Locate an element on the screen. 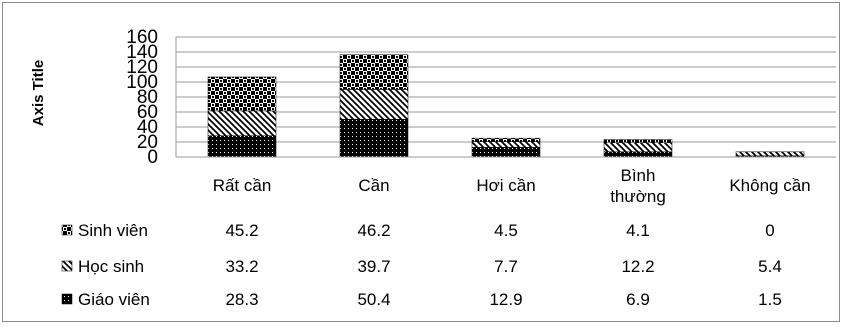 The width and height of the screenshot is (846, 327). data-table-value: 6.9 is located at coordinates (638, 299).